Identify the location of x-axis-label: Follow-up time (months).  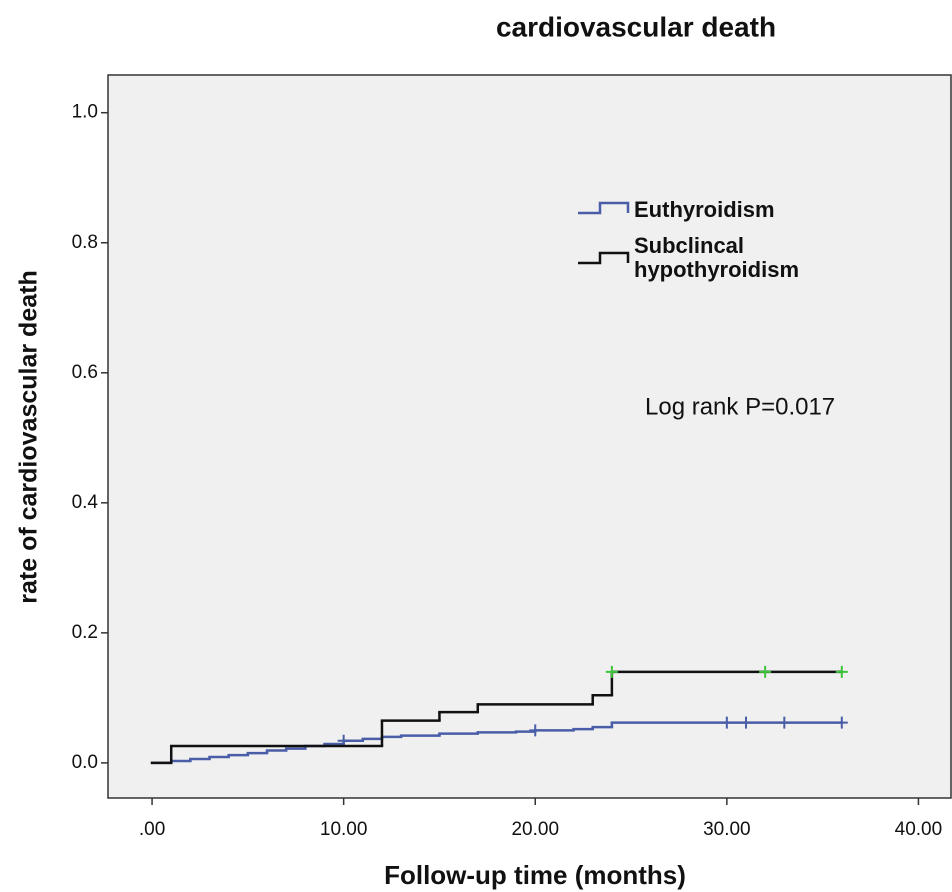
(535, 875).